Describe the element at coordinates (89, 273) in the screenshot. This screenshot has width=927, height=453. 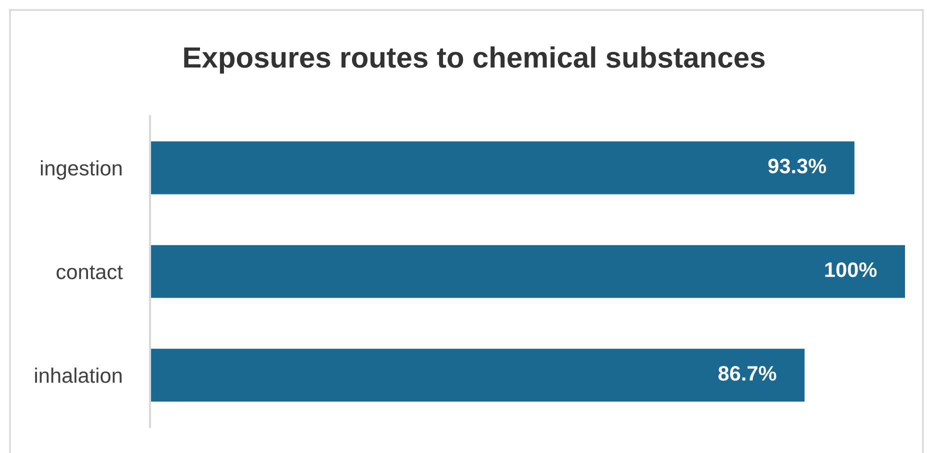
I see `y-tick-label: contact` at that location.